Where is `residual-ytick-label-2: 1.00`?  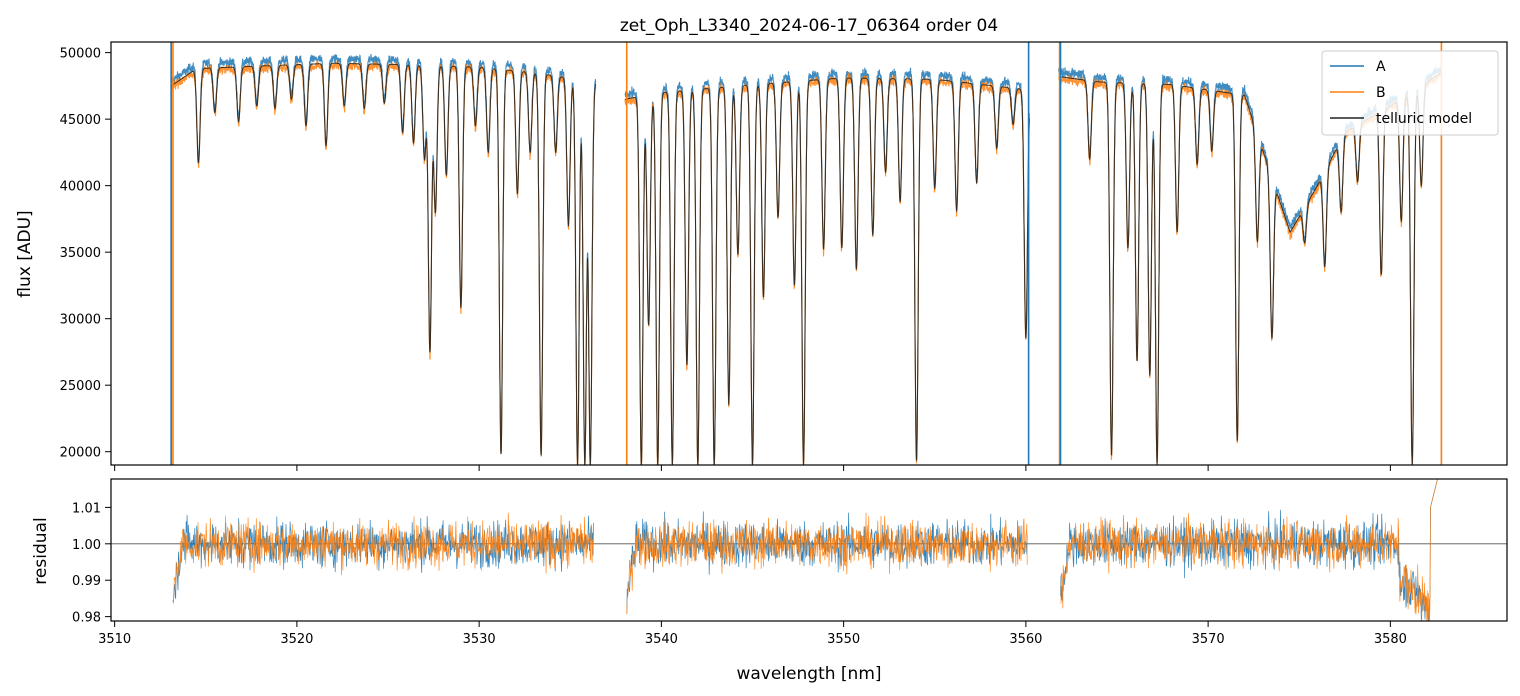
residual-ytick-label-2: 1.00 is located at coordinates (86, 545).